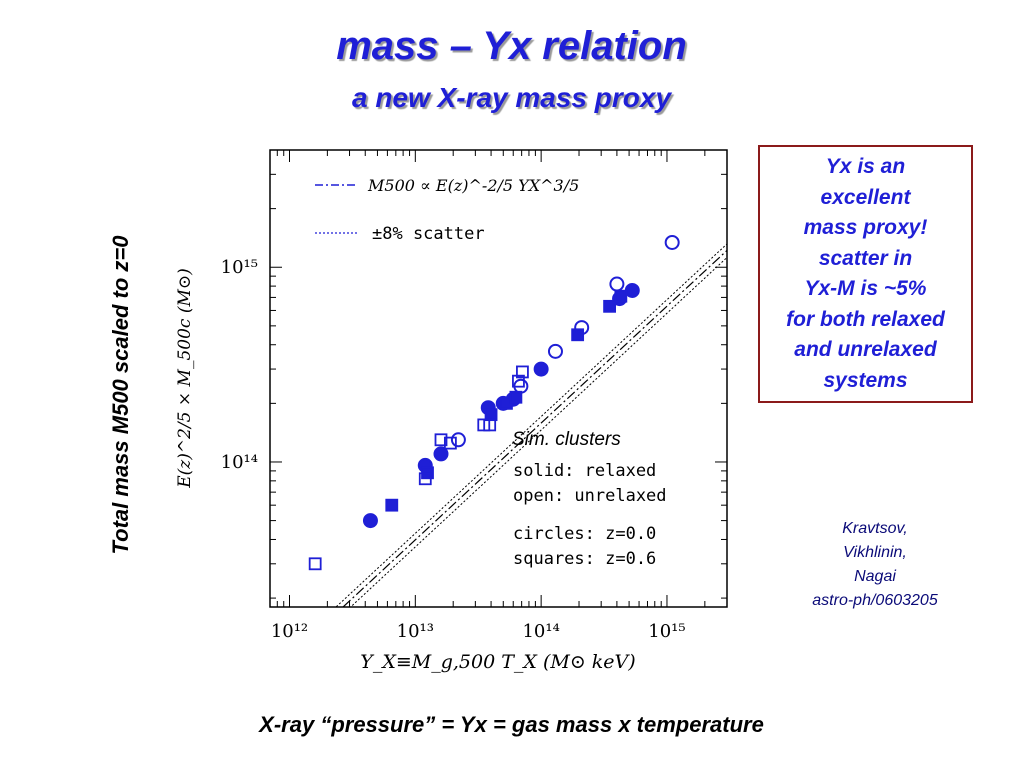 Image resolution: width=1023 pixels, height=767 pixels. I want to click on legend-scatter-label: ±8% scatter, so click(428, 234).